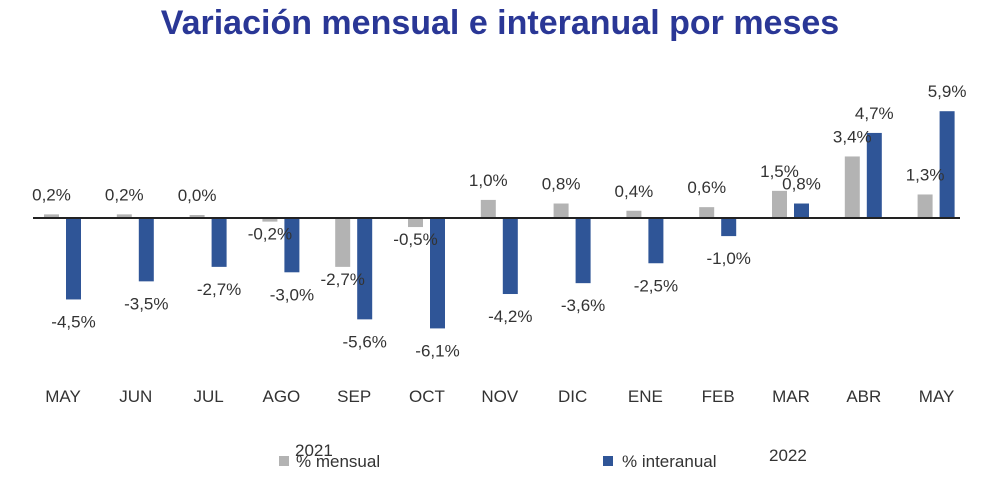 This screenshot has height=484, width=1000. I want to click on label-interanual-7: -3,6%, so click(583, 305).